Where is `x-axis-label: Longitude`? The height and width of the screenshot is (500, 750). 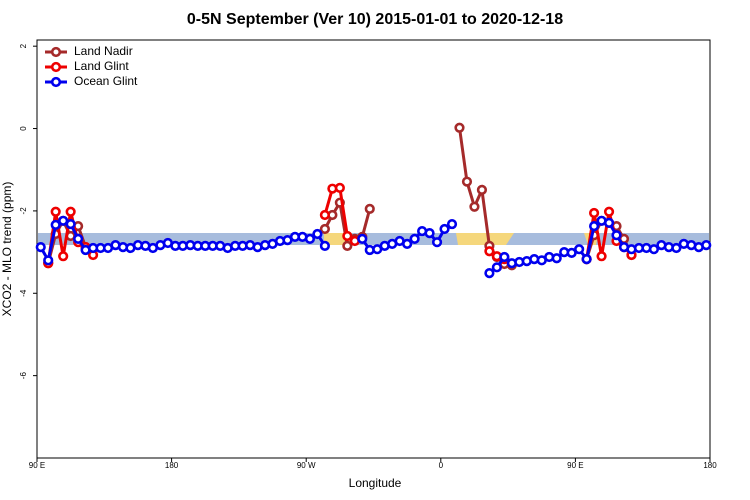
x-axis-label: Longitude is located at coordinates (375, 483).